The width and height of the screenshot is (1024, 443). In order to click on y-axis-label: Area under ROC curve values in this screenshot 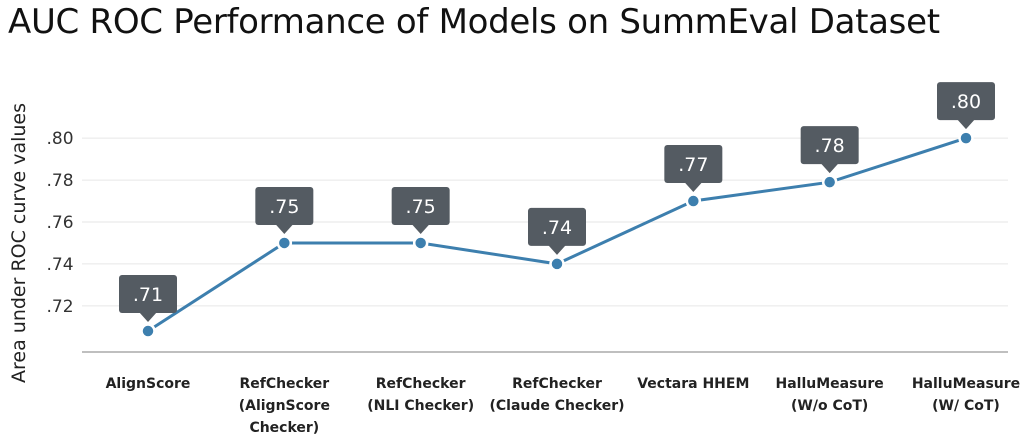, I will do `click(19, 243)`.